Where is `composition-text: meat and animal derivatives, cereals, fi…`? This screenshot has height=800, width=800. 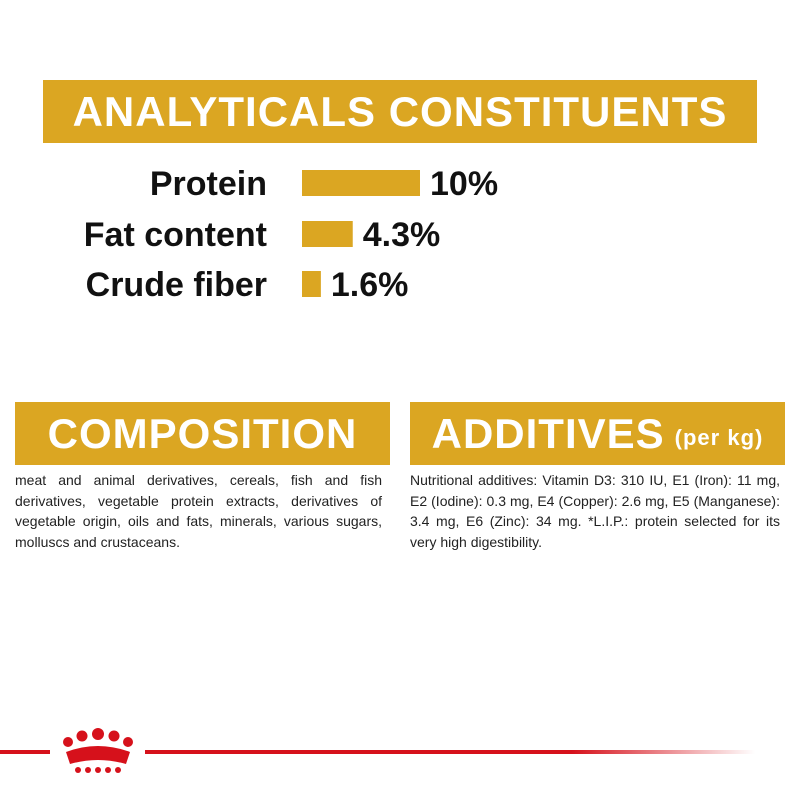
composition-text: meat and animal derivatives, cereals, fi… is located at coordinates (198, 511).